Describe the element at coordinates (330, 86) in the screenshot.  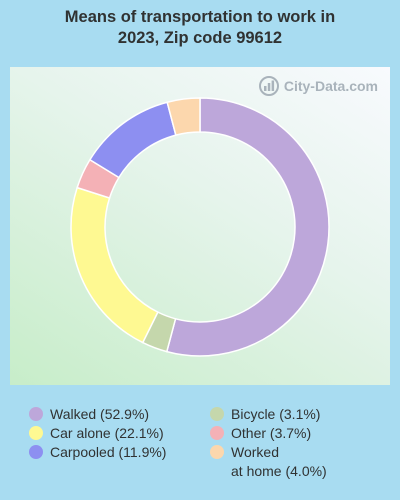
I see `watermark-text: City-Data.com` at that location.